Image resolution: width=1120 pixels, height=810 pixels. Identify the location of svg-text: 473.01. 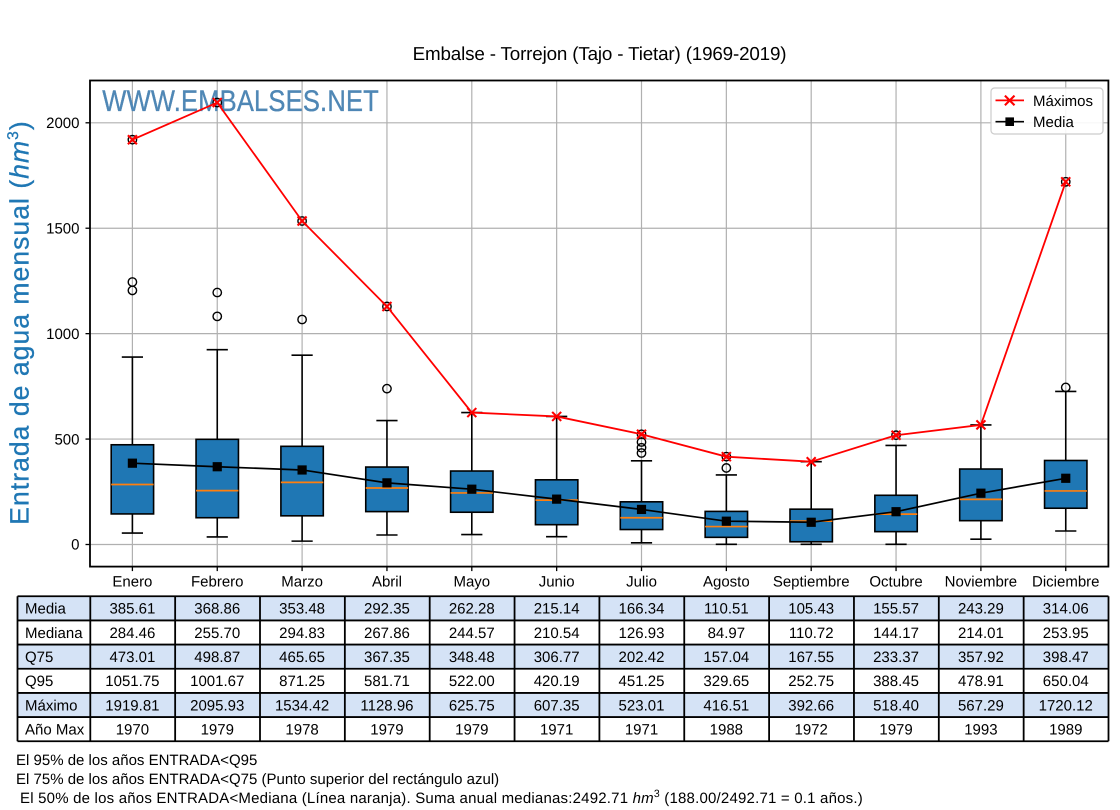
(132, 657).